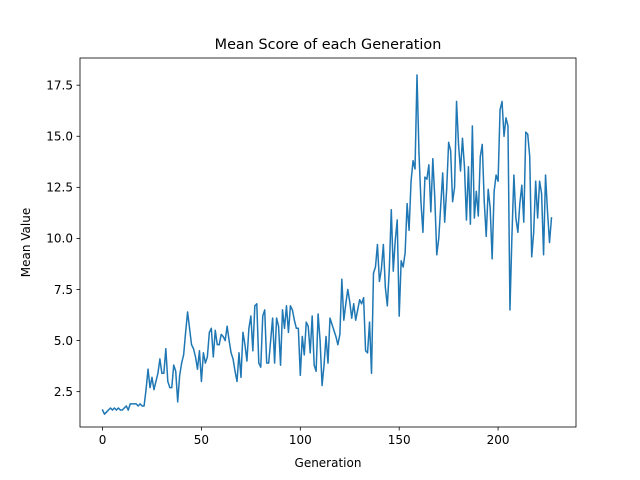 The width and height of the screenshot is (640, 480). Describe the element at coordinates (103, 440) in the screenshot. I see `x-tick-label: 0` at that location.